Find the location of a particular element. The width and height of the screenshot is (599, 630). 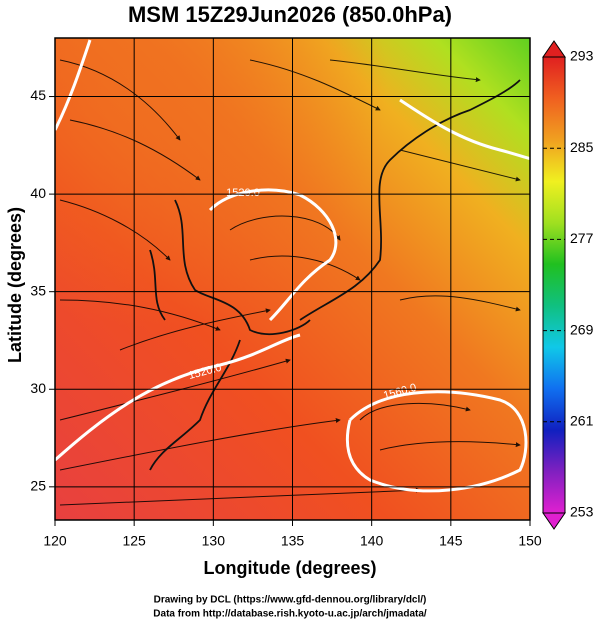

colorbar-tick-label: 253 is located at coordinates (582, 512).